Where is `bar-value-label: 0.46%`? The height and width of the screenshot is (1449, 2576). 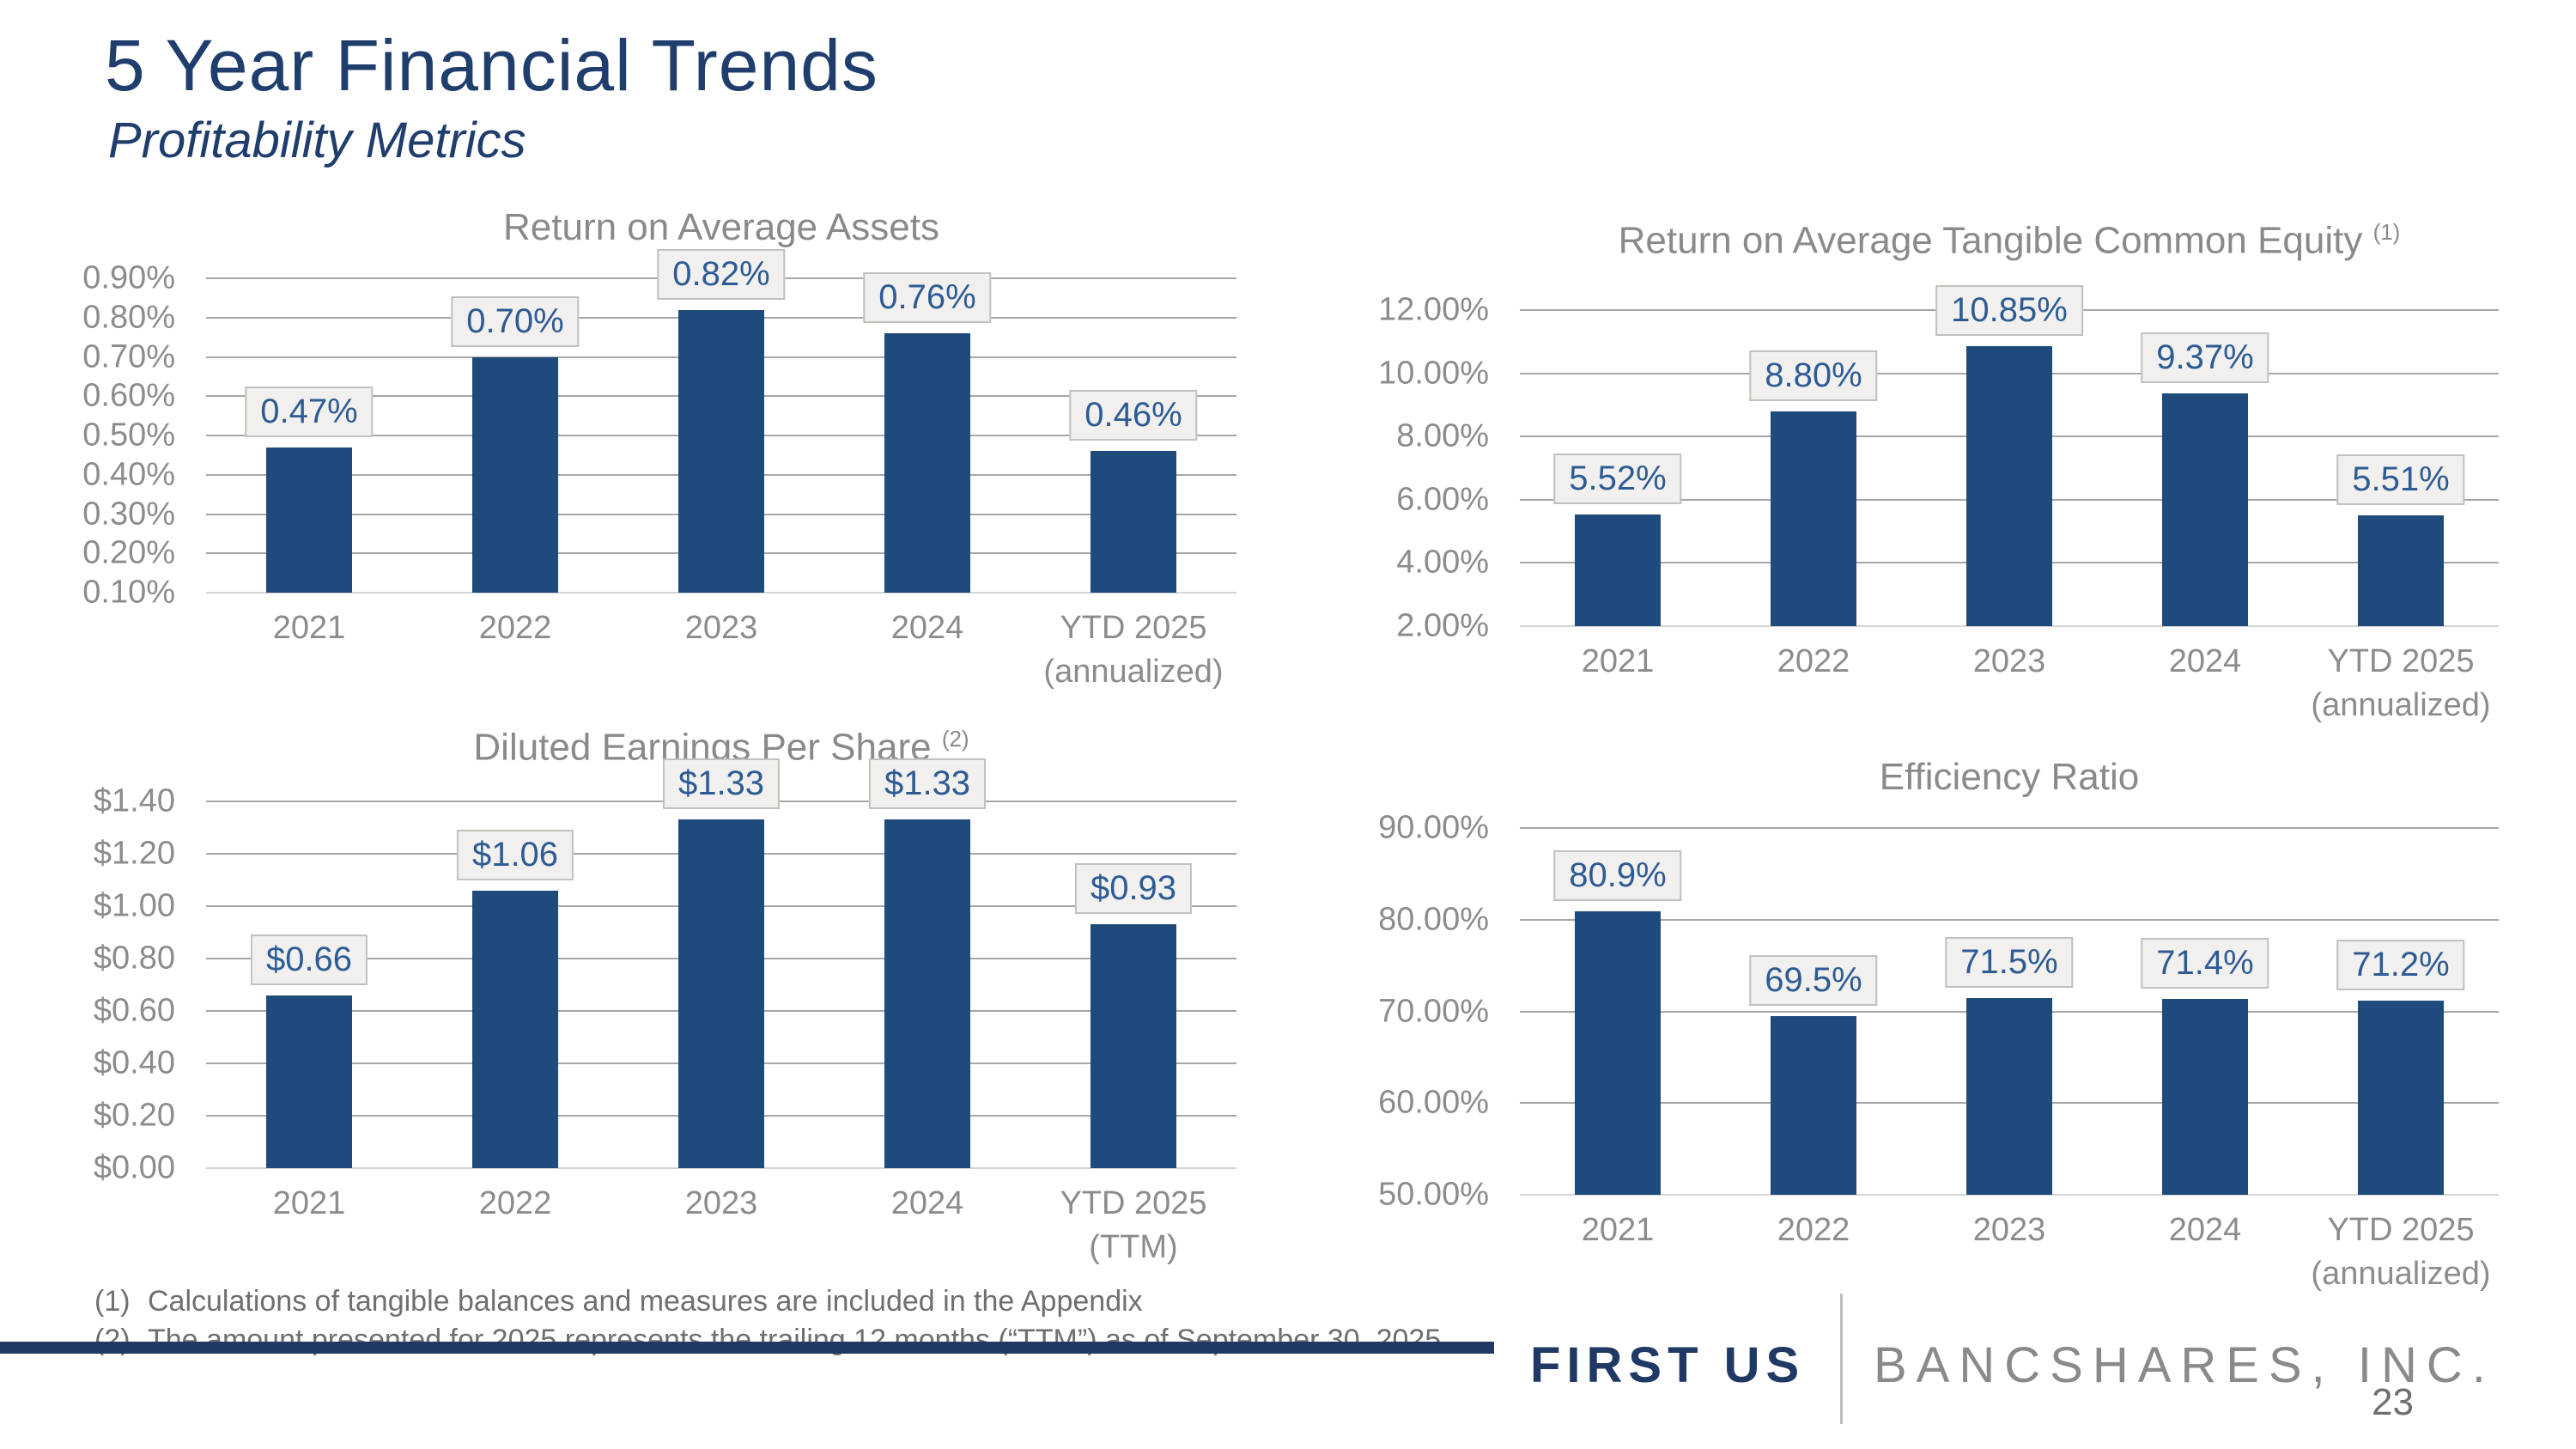
bar-value-label: 0.46% is located at coordinates (1133, 415).